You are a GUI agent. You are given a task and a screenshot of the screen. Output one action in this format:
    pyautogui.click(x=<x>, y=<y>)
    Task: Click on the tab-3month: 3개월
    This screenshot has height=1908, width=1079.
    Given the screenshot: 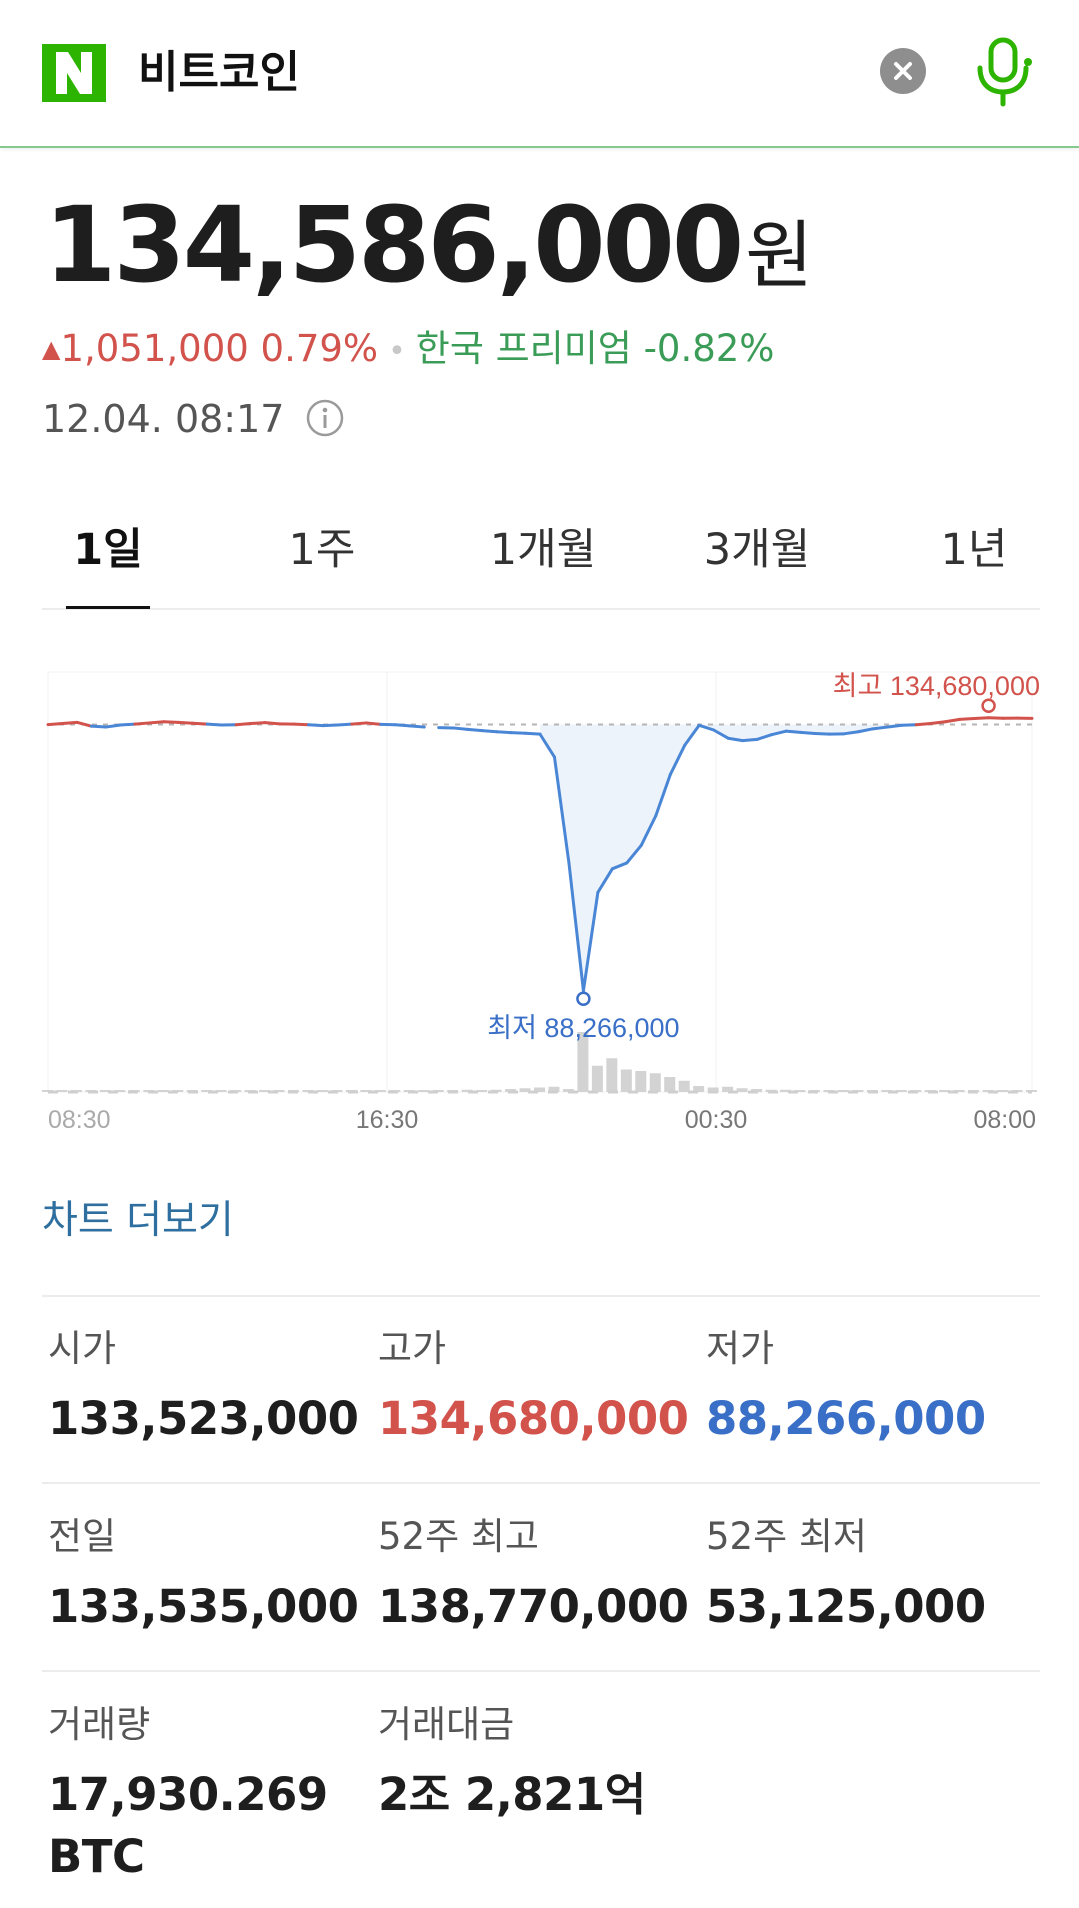 What is the action you would take?
    pyautogui.click(x=757, y=550)
    